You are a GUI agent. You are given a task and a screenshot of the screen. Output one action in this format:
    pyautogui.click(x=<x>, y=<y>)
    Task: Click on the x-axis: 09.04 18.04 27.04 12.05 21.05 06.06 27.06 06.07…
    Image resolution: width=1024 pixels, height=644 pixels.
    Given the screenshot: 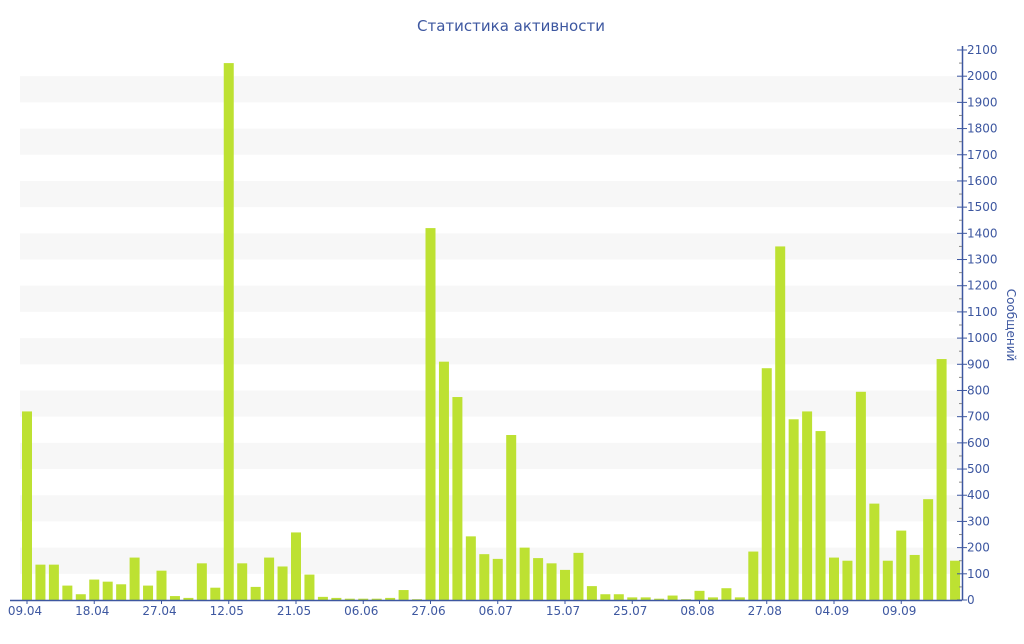 What is the action you would take?
    pyautogui.click(x=485, y=608)
    